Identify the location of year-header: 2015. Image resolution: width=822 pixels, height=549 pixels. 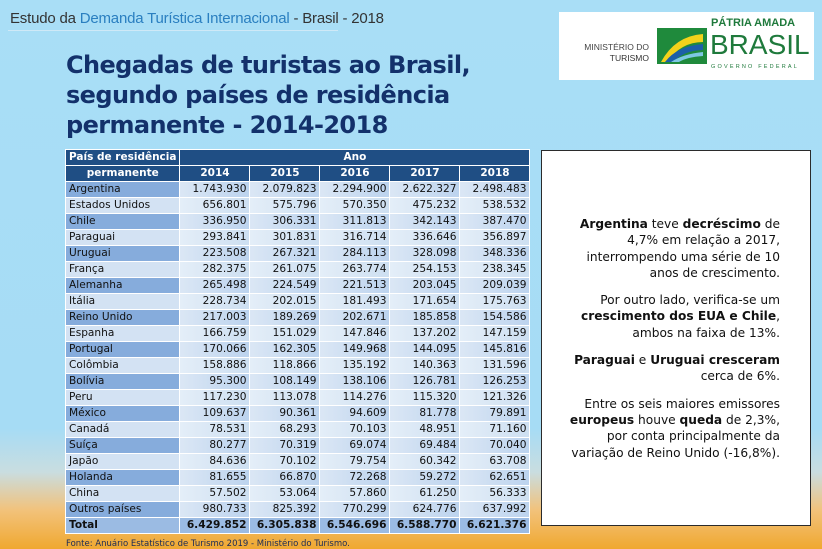
(285, 173).